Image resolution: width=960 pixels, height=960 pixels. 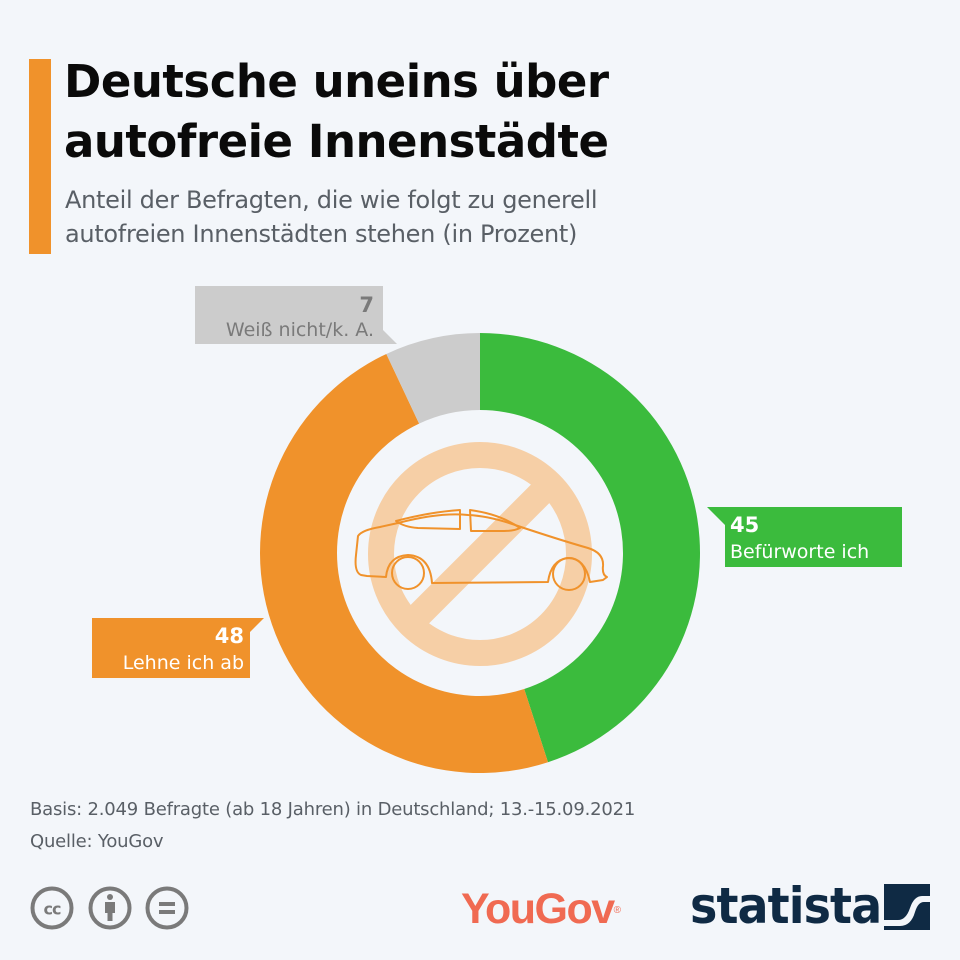 I want to click on label-oppose-text: Lehne ich ab, so click(x=183, y=663).